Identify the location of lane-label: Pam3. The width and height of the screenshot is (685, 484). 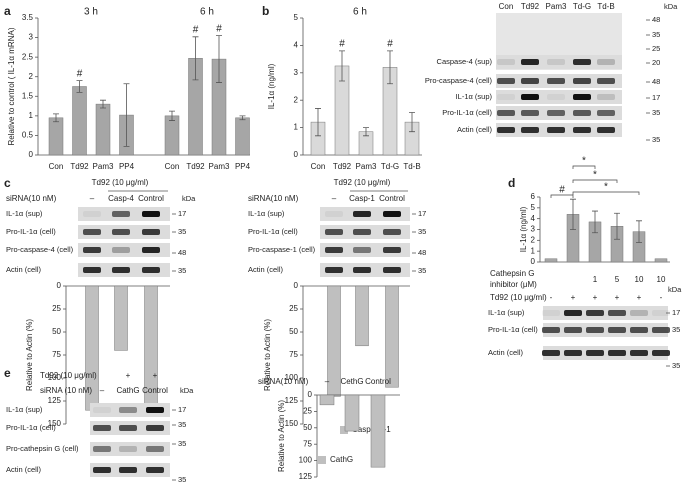
(556, 6).